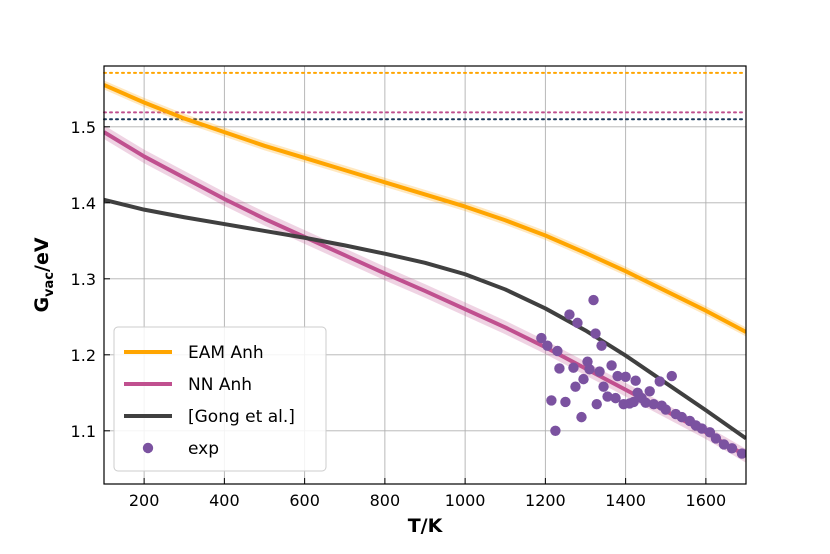  Describe the element at coordinates (42, 305) in the screenshot. I see `y-axis-label-main: G` at that location.